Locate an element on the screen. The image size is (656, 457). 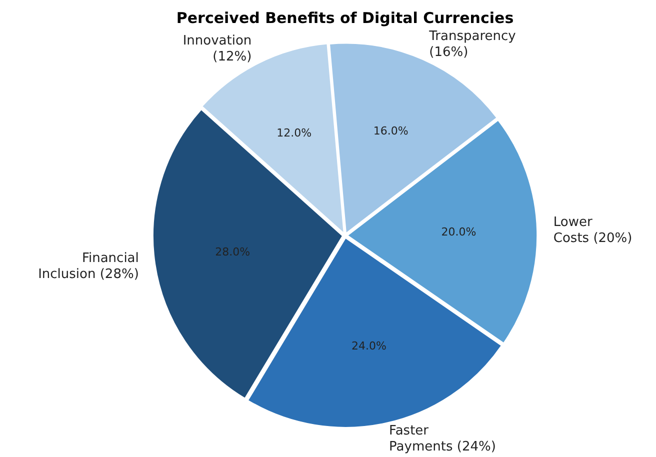
data-label: 24.0% is located at coordinates (369, 345).